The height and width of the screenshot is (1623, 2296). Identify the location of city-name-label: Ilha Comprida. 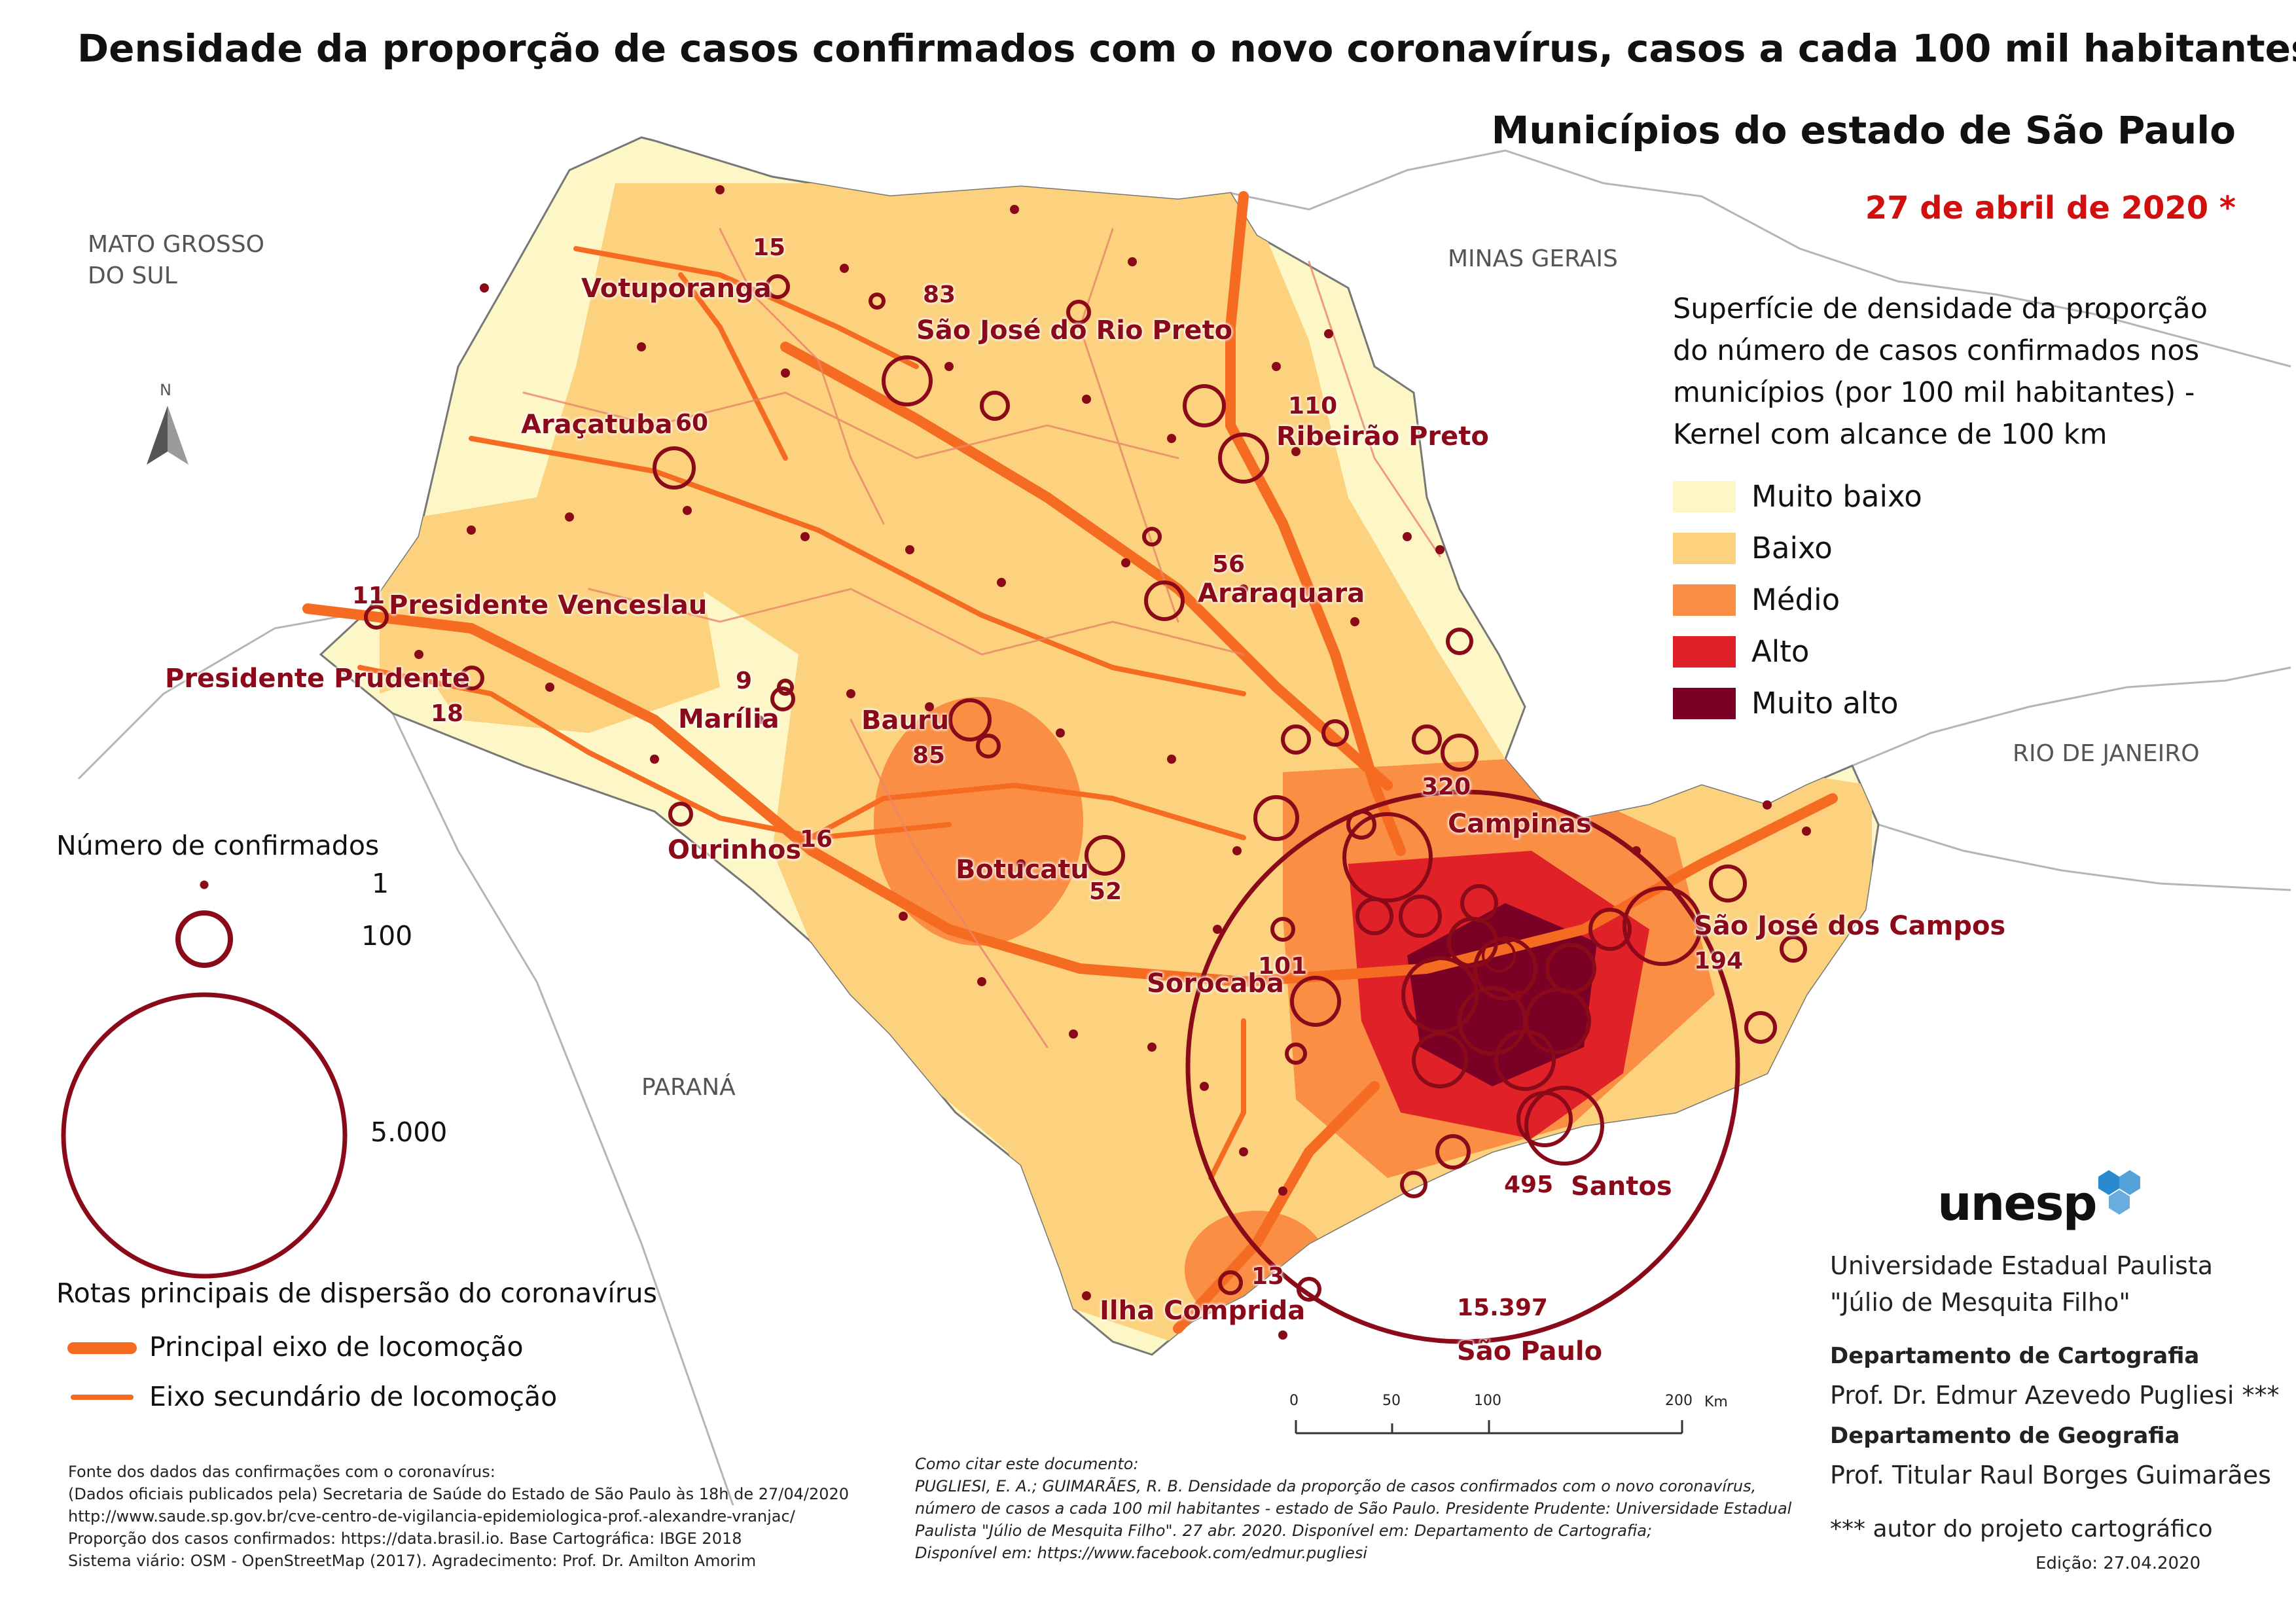
(1203, 1311).